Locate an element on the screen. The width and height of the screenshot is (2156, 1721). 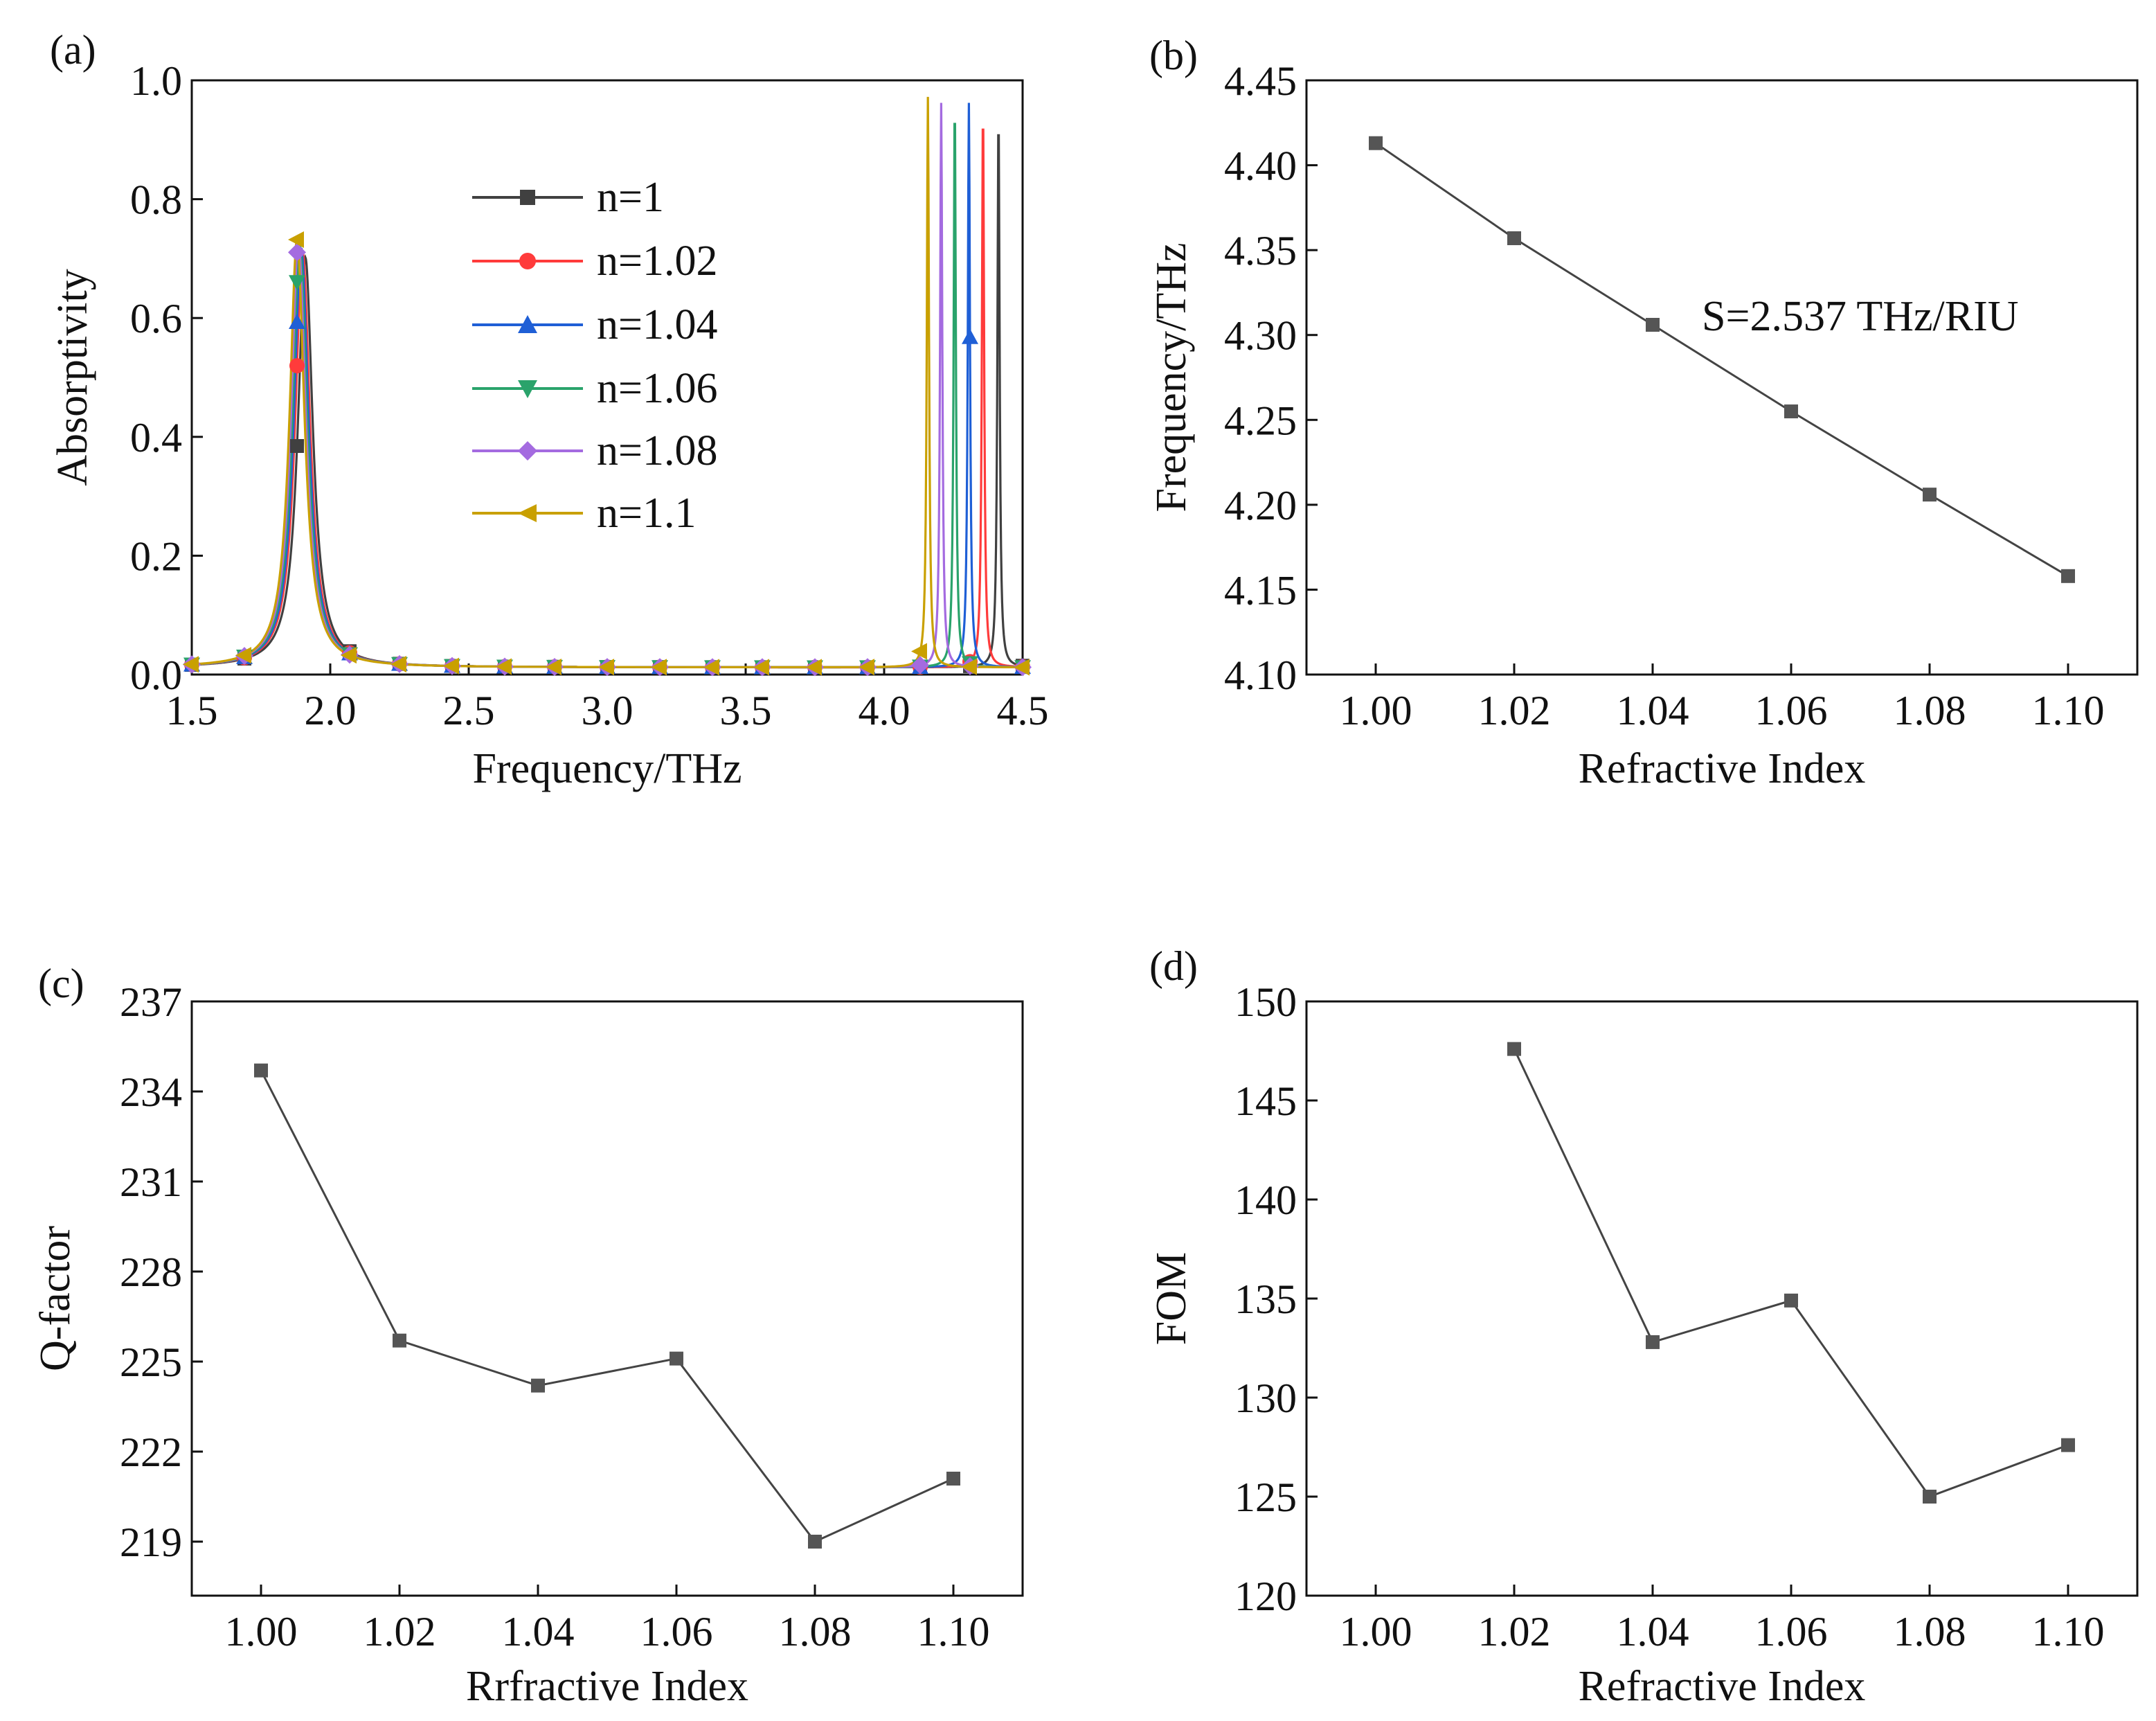
y-tick-label: 4.10 is located at coordinates (1260, 675).